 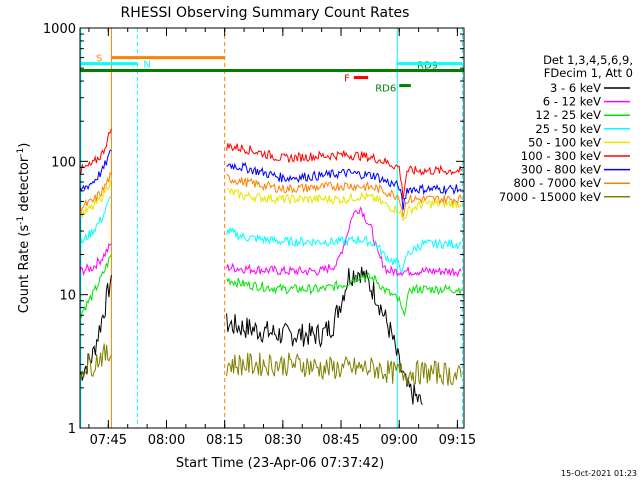 I want to click on chart-title: RHESSI Observing Summary Count Rates, so click(x=265, y=13).